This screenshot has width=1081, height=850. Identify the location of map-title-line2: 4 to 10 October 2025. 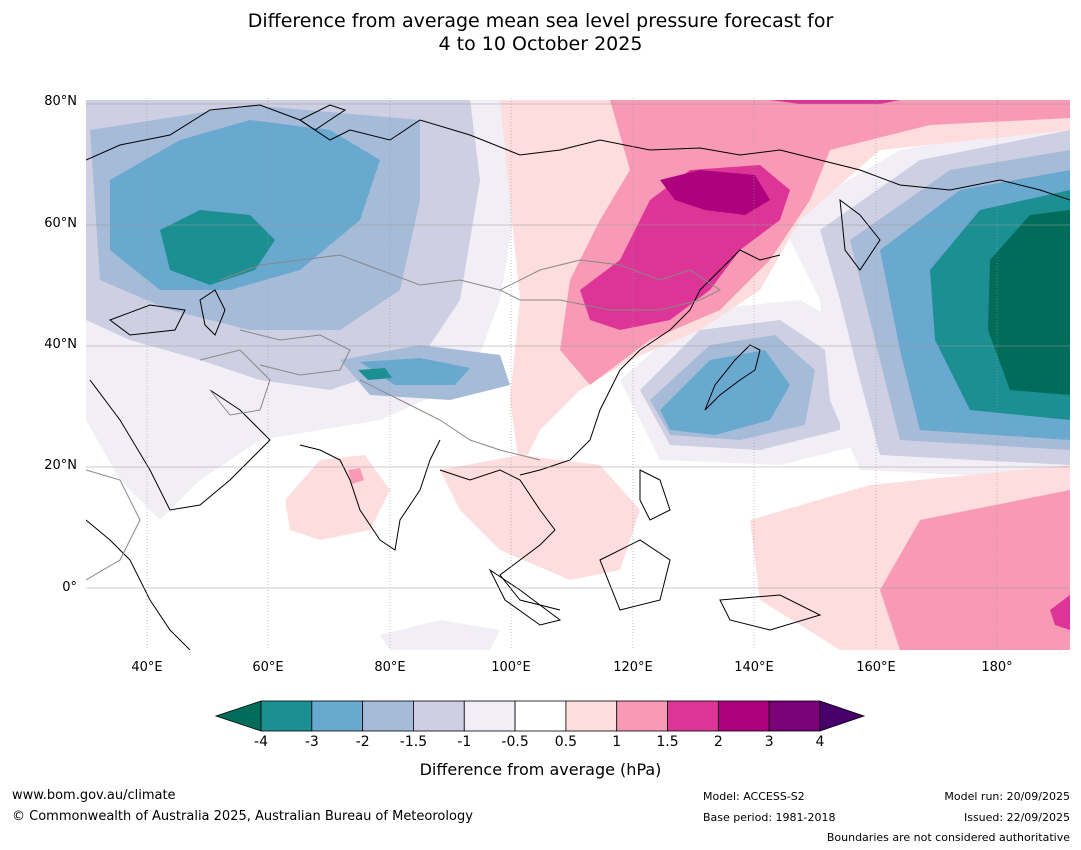
(540, 44).